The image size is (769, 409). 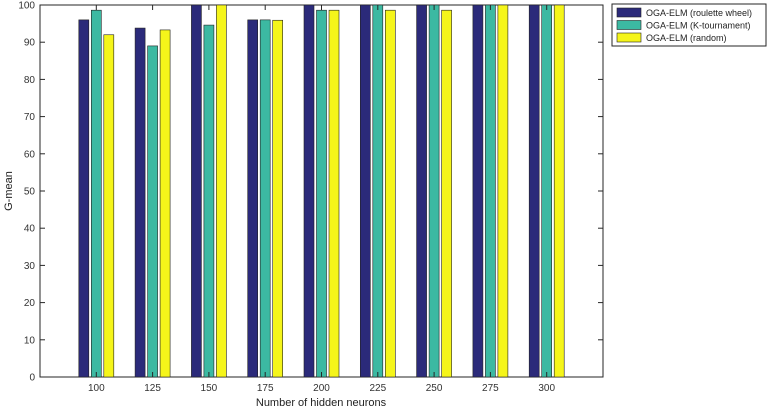 I want to click on y-tick-label: 30, so click(x=30, y=266).